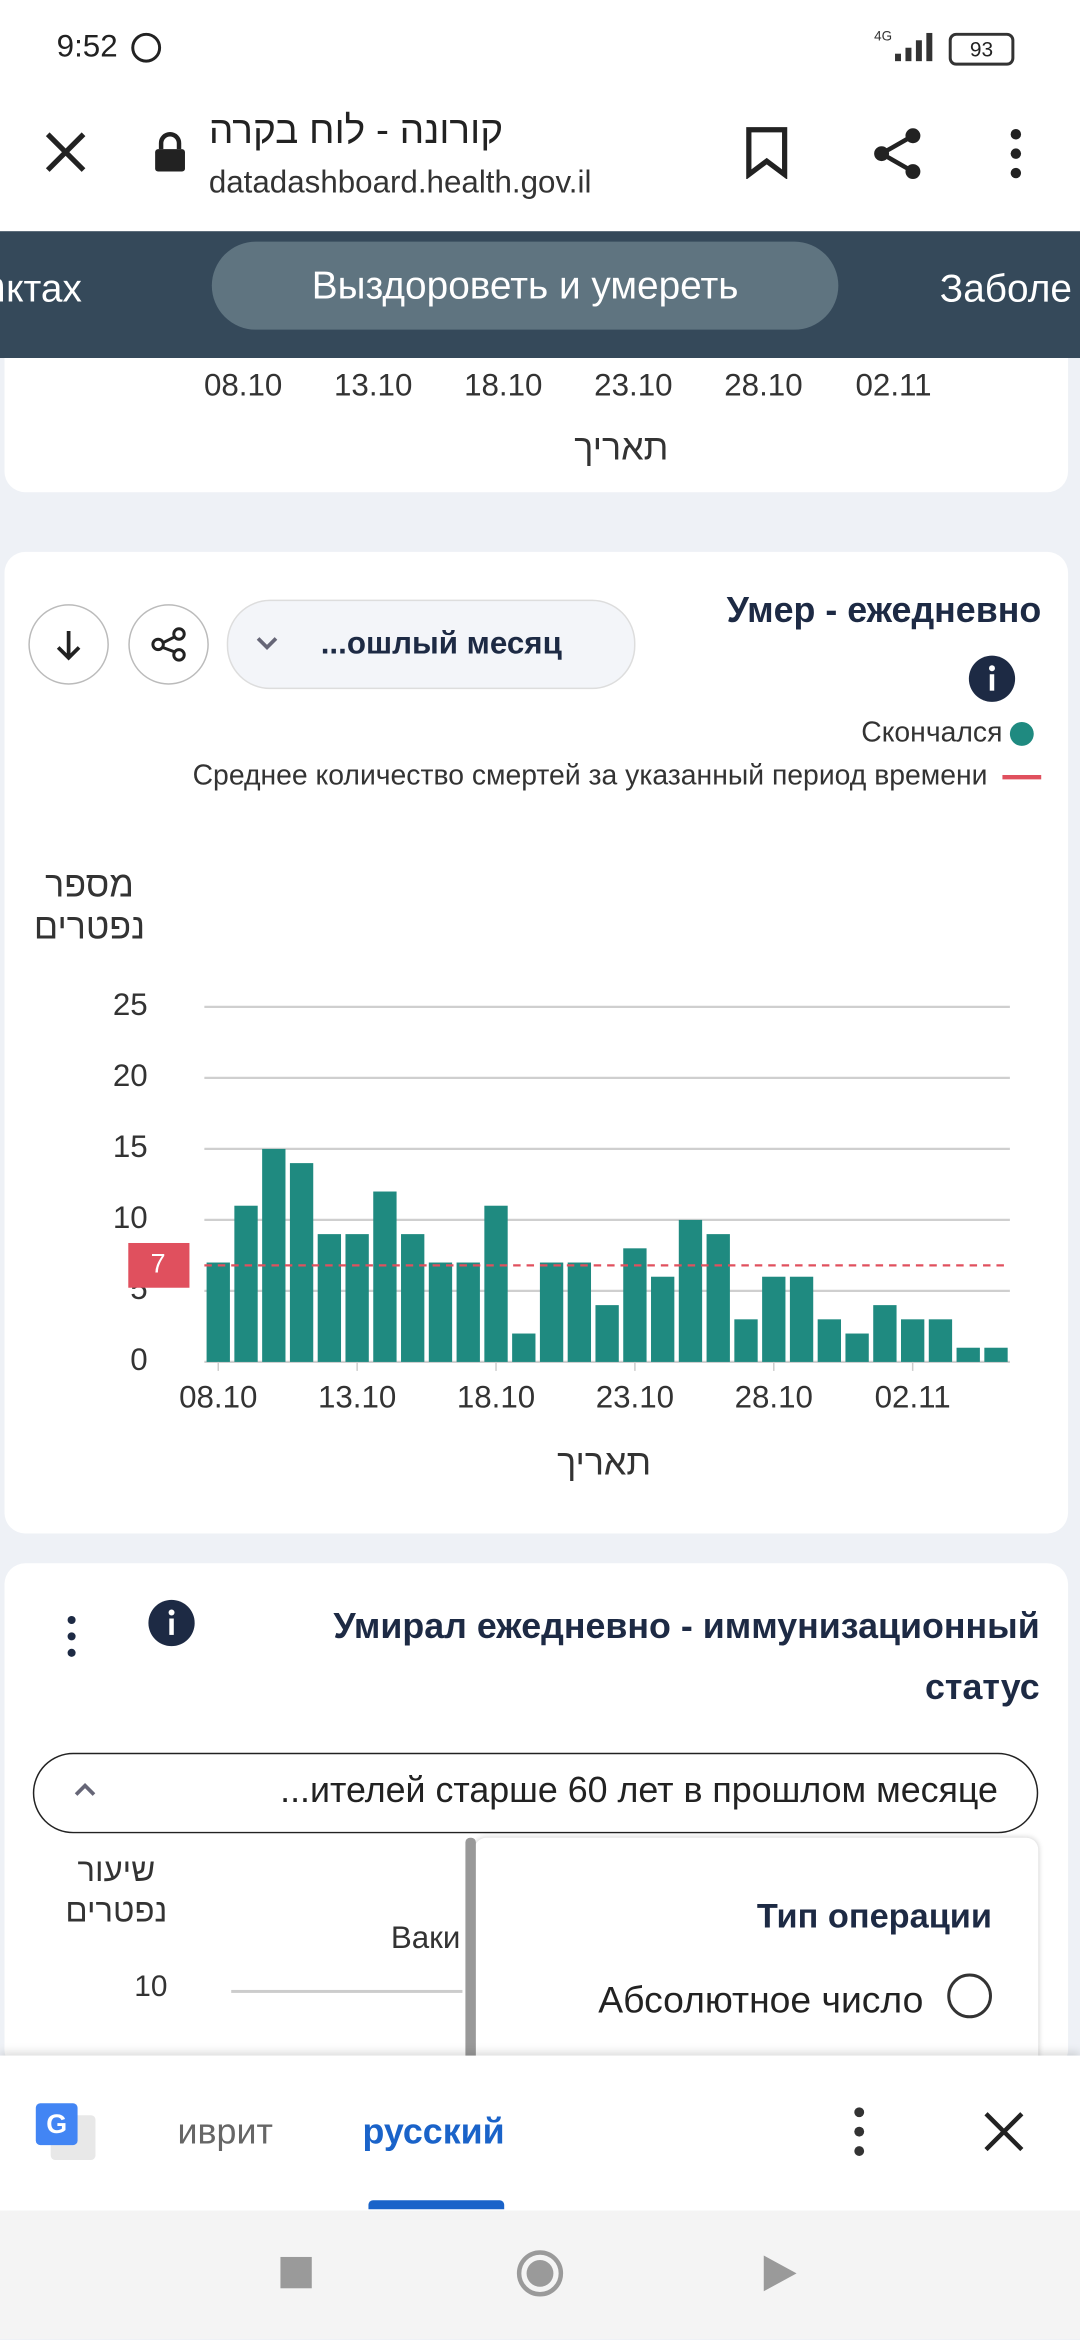 Image resolution: width=1080 pixels, height=2340 pixels. What do you see at coordinates (116, 1890) in the screenshot?
I see `y-axis-label: שיעור נפטרים` at bounding box center [116, 1890].